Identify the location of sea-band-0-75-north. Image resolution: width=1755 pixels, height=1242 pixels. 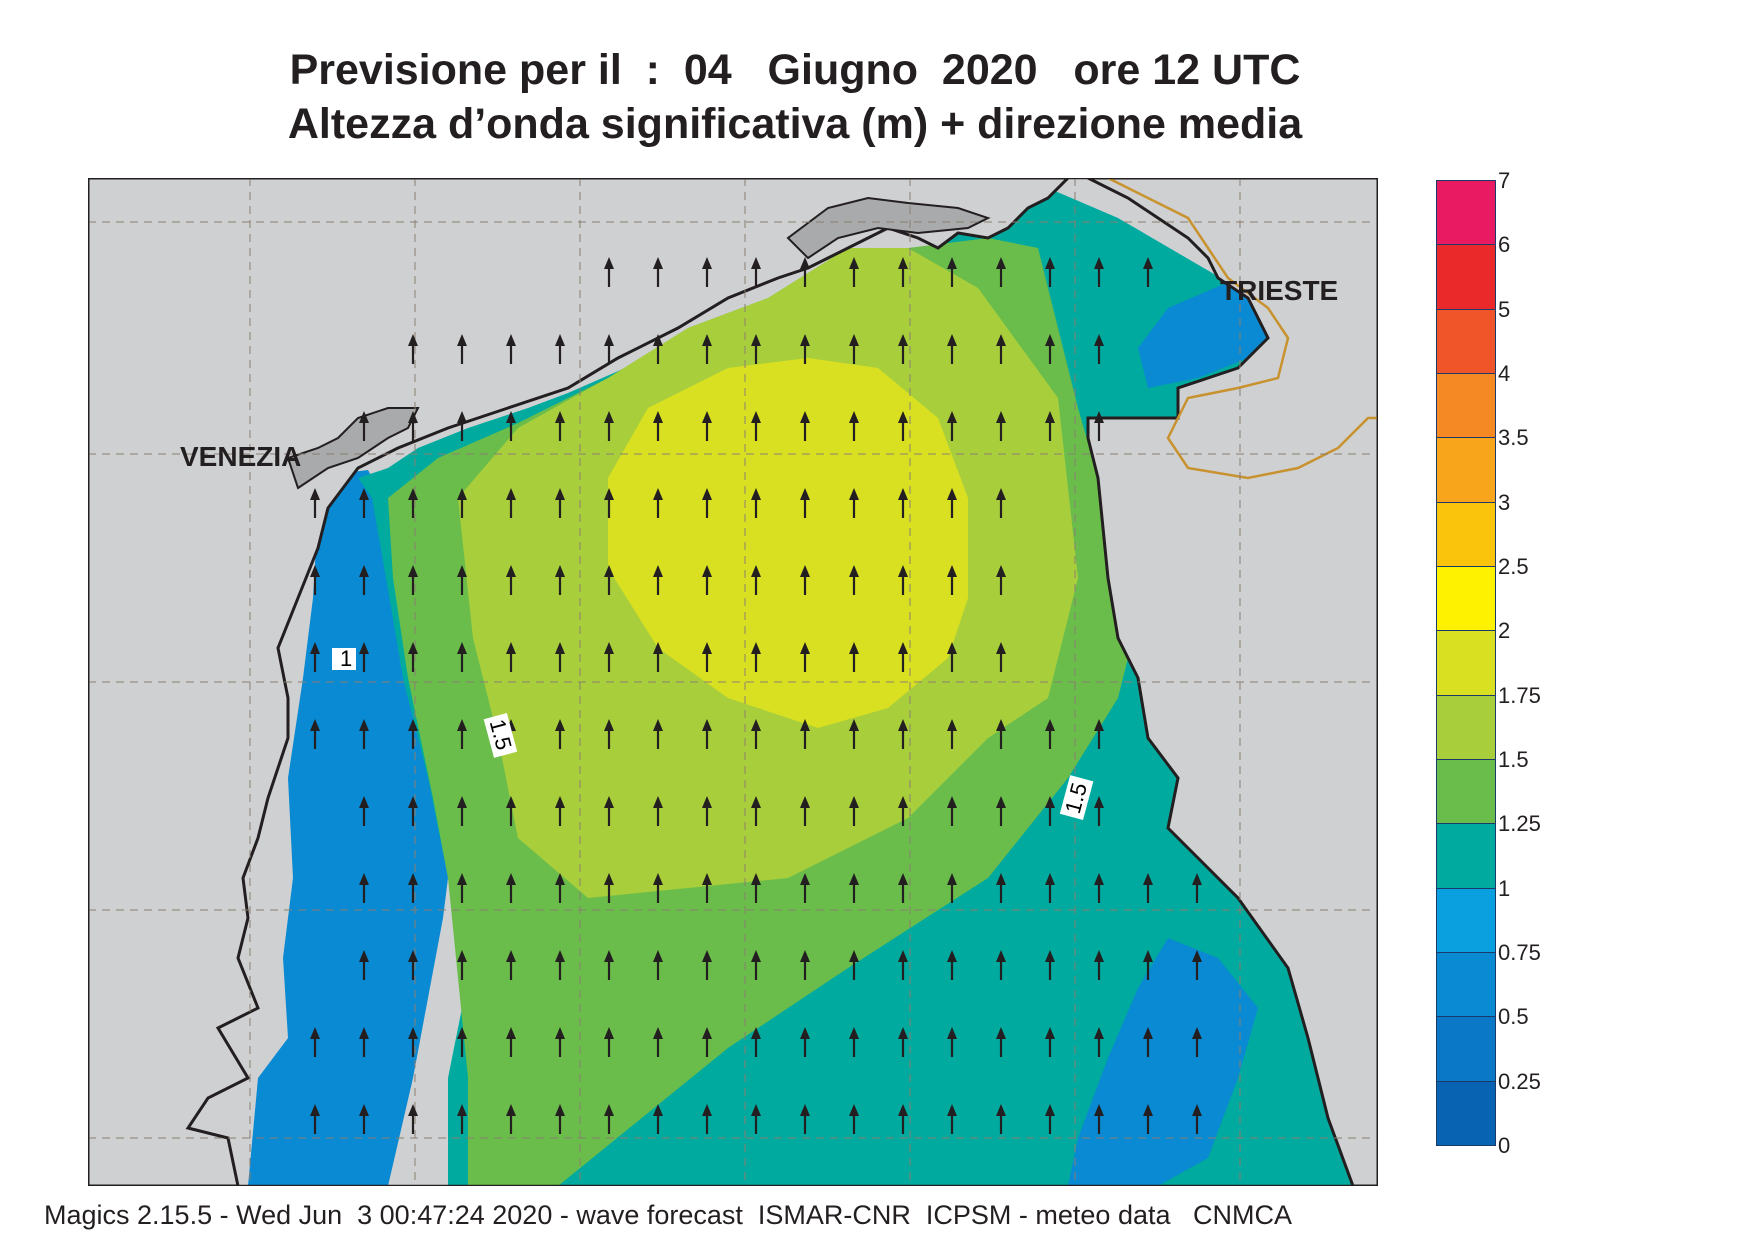
(1208, 333).